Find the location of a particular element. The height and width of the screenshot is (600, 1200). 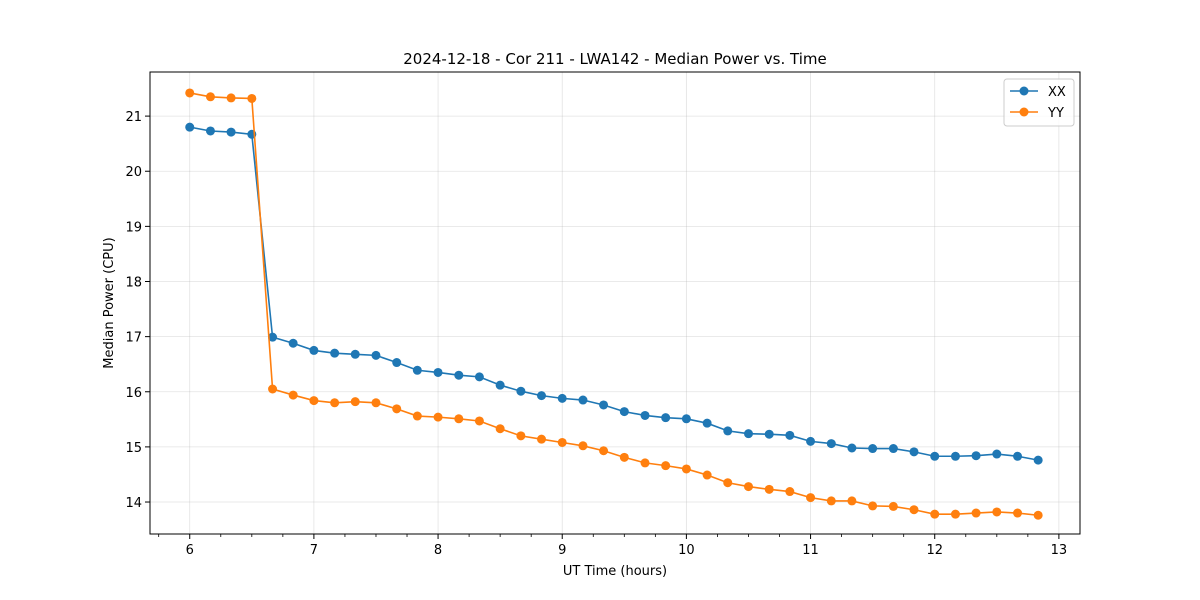

y-tick-label: 15 is located at coordinates (133, 448).